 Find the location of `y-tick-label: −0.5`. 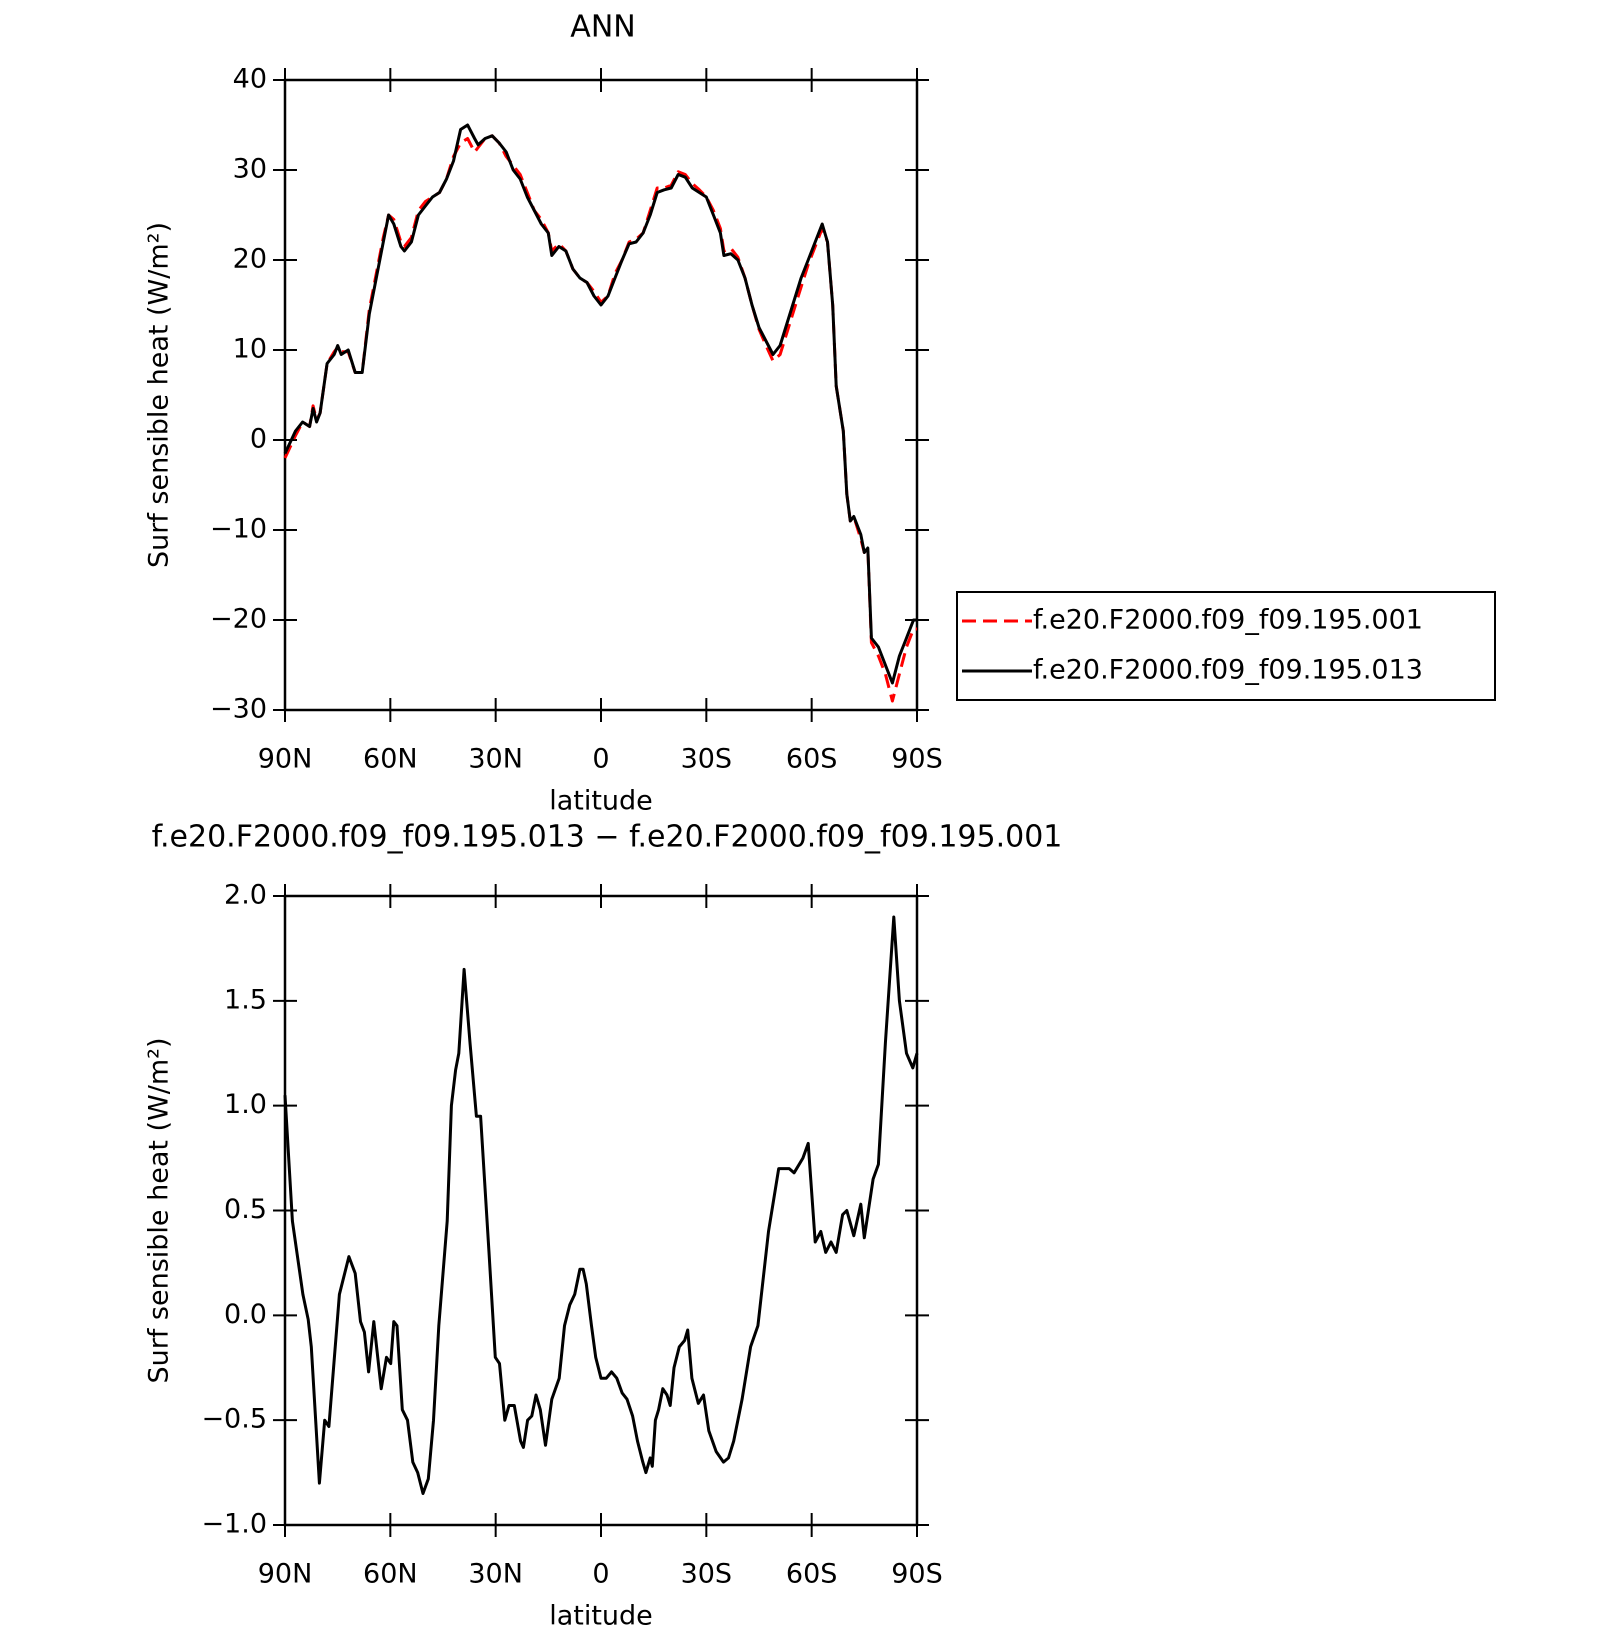

y-tick-label: −0.5 is located at coordinates (234, 1419).